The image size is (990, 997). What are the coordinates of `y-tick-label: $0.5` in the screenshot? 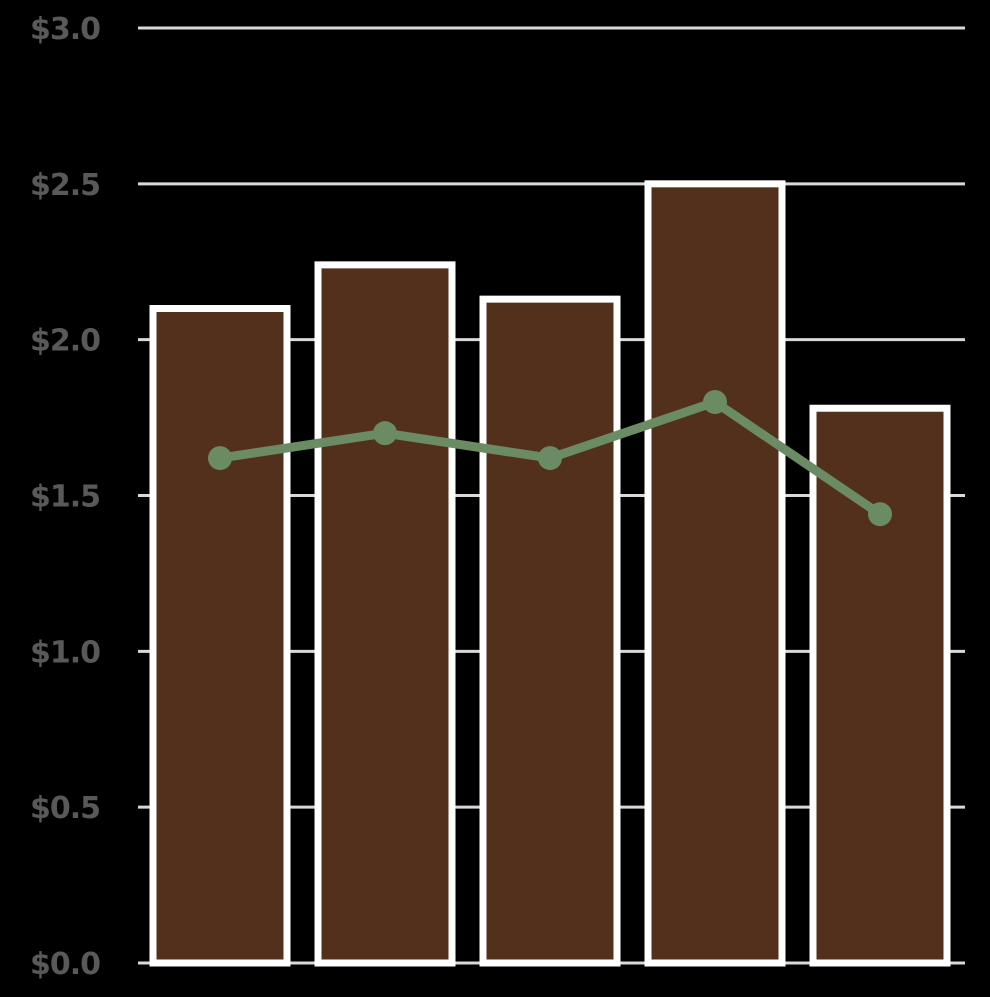 It's located at (65, 808).